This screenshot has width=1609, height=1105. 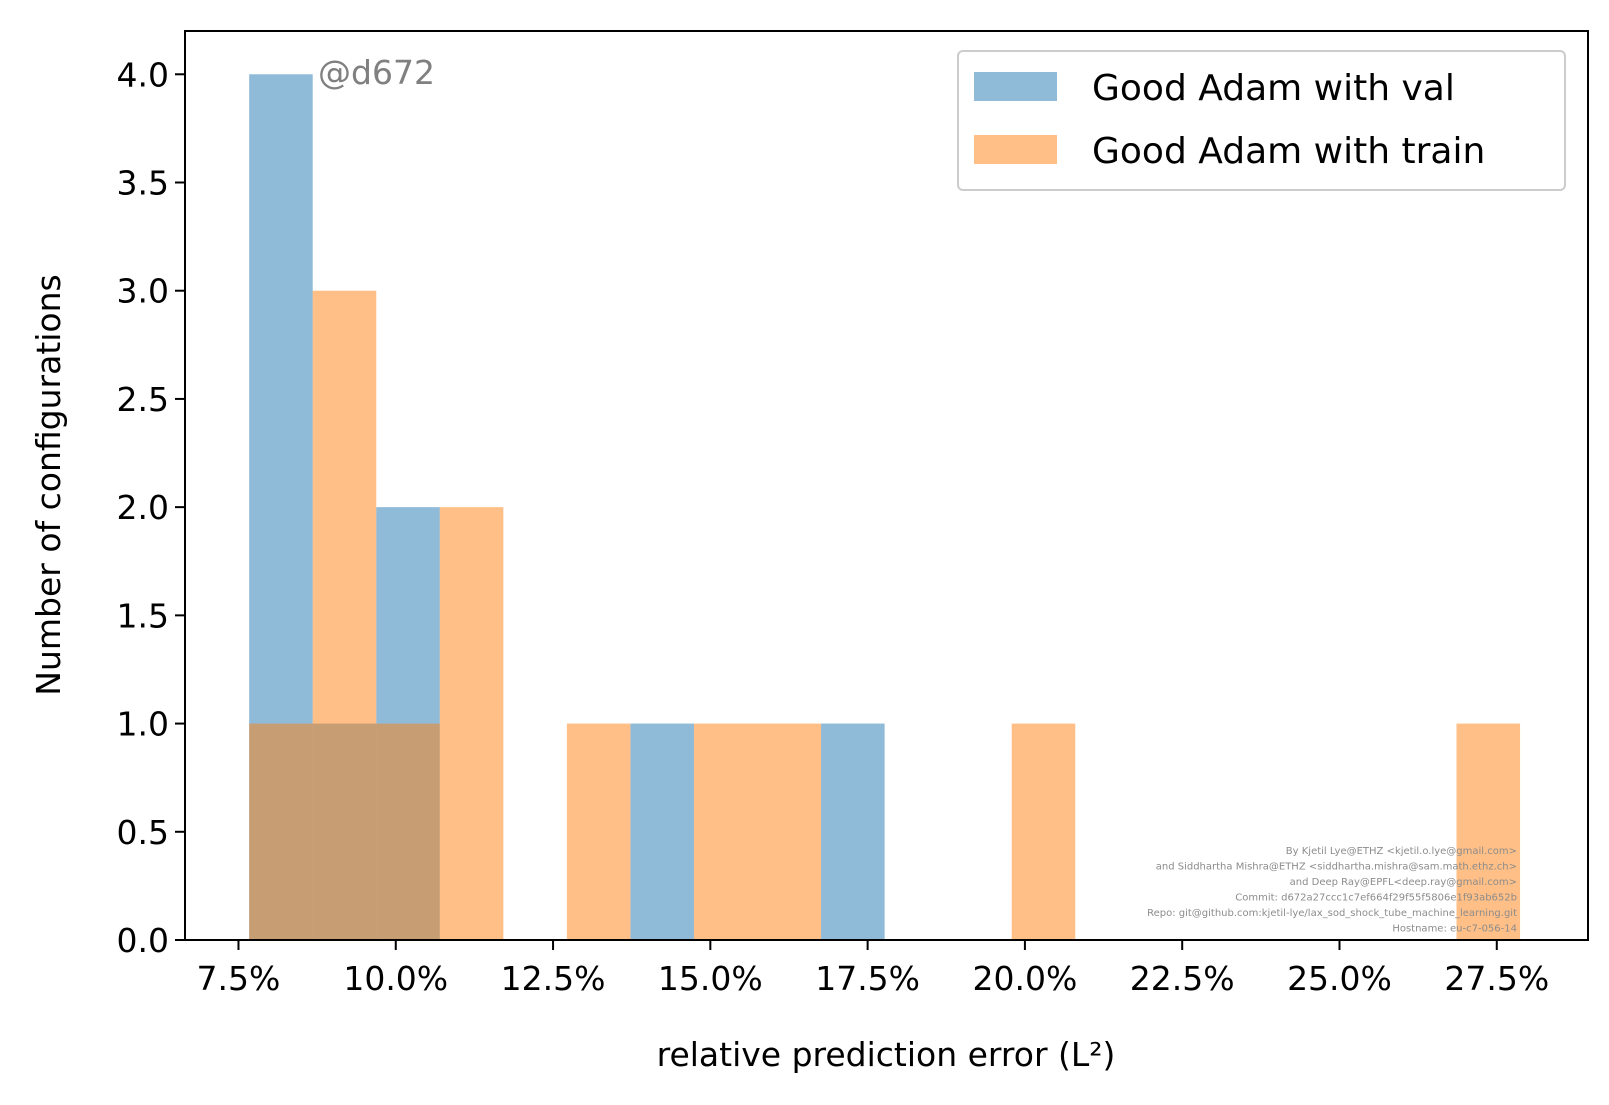 What do you see at coordinates (1288, 151) in the screenshot?
I see `legend-label-train: Good Adam with train` at bounding box center [1288, 151].